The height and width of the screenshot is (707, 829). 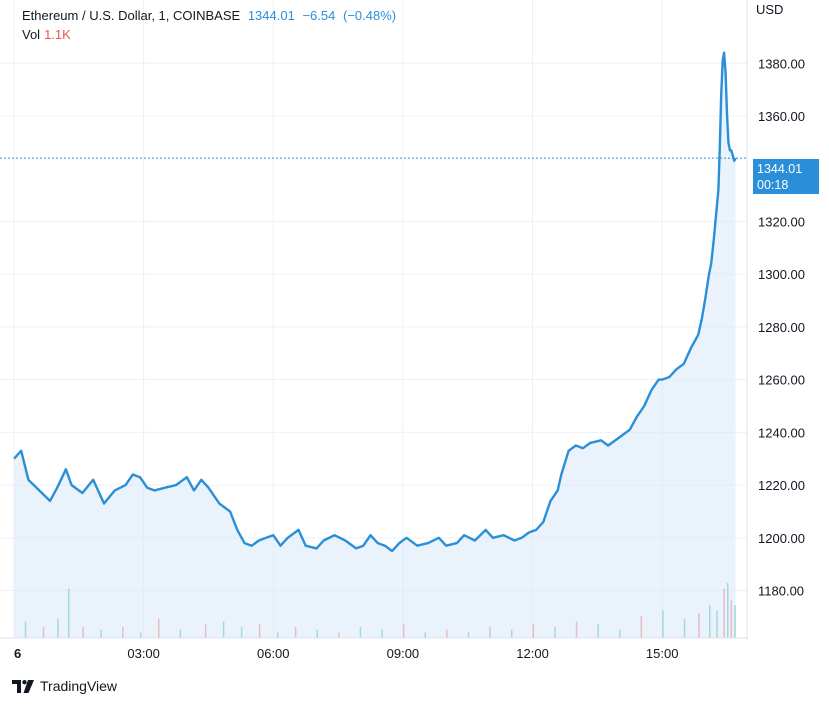 I want to click on price-tick-label: 1280.00, so click(x=781, y=327).